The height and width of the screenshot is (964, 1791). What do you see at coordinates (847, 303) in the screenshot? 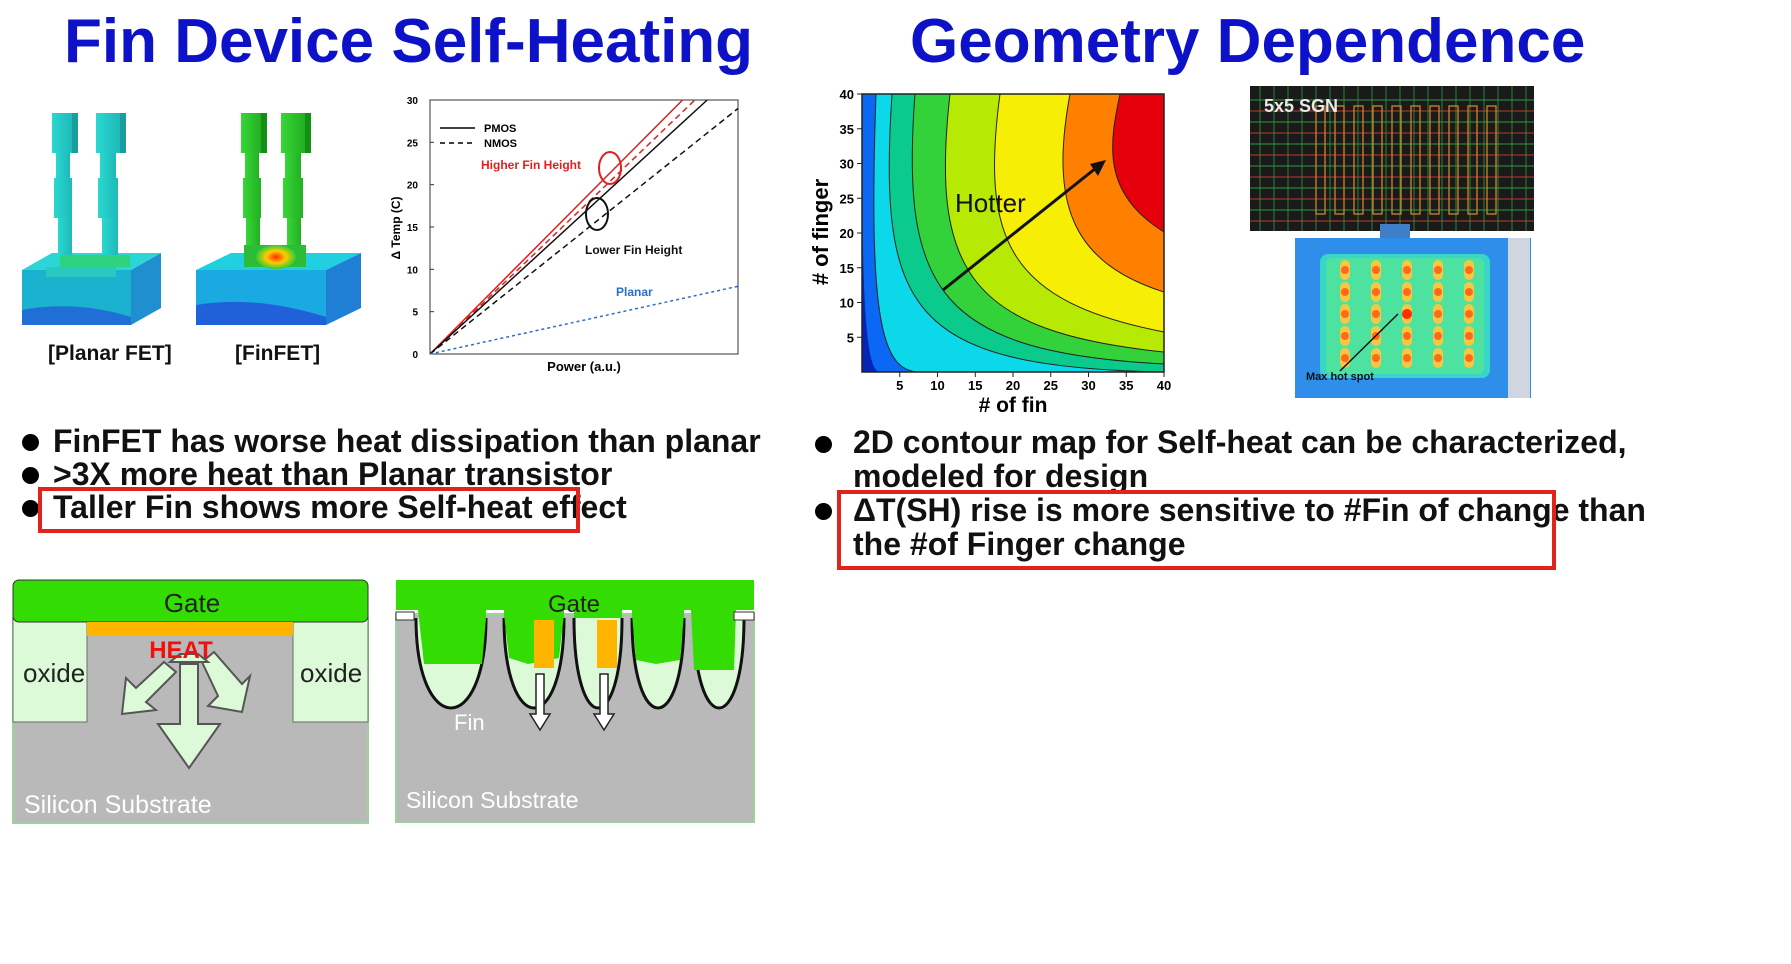
I see `y-tick-label: 10` at bounding box center [847, 303].